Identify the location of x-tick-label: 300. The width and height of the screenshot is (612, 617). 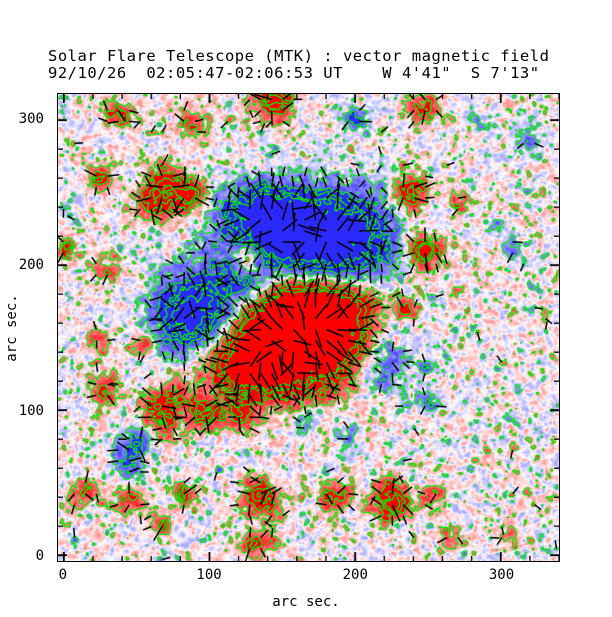
(501, 575).